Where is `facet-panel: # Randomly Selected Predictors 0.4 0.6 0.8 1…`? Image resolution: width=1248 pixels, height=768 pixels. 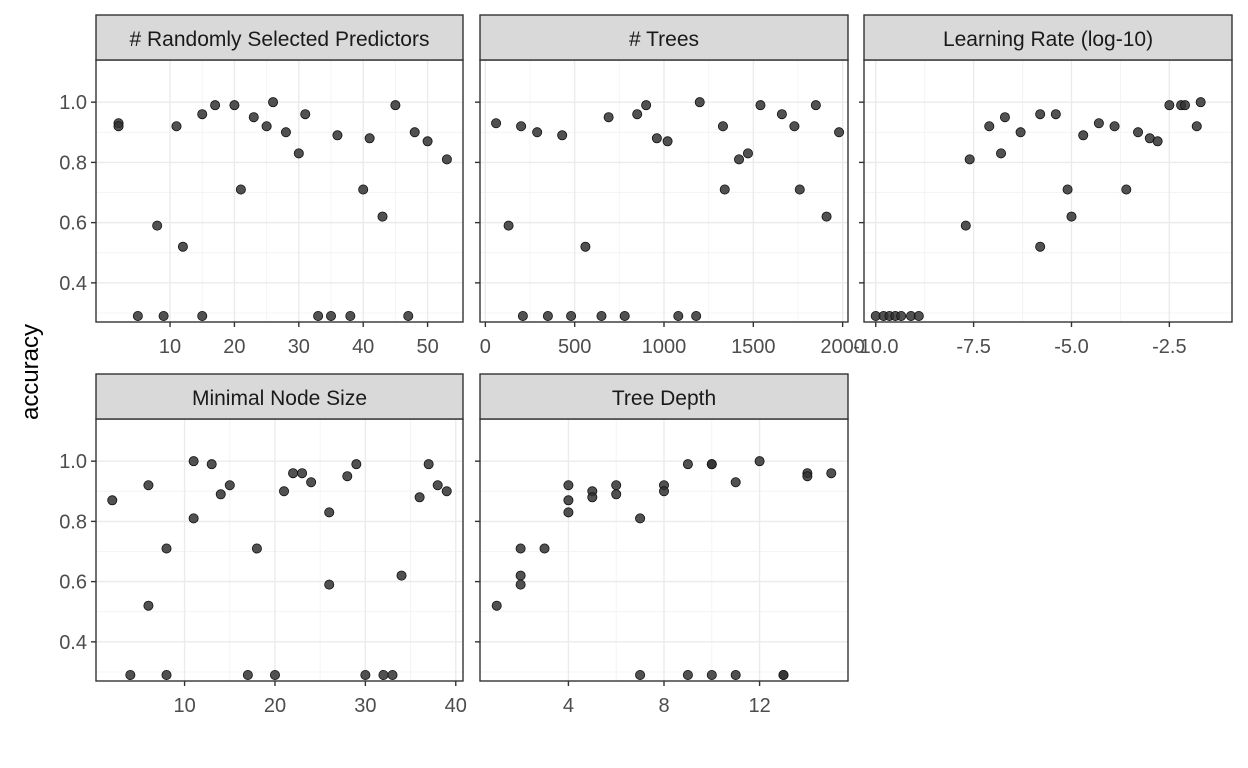
facet-panel: # Randomly Selected Predictors 0.4 0.6 0.8 1… is located at coordinates (261, 186).